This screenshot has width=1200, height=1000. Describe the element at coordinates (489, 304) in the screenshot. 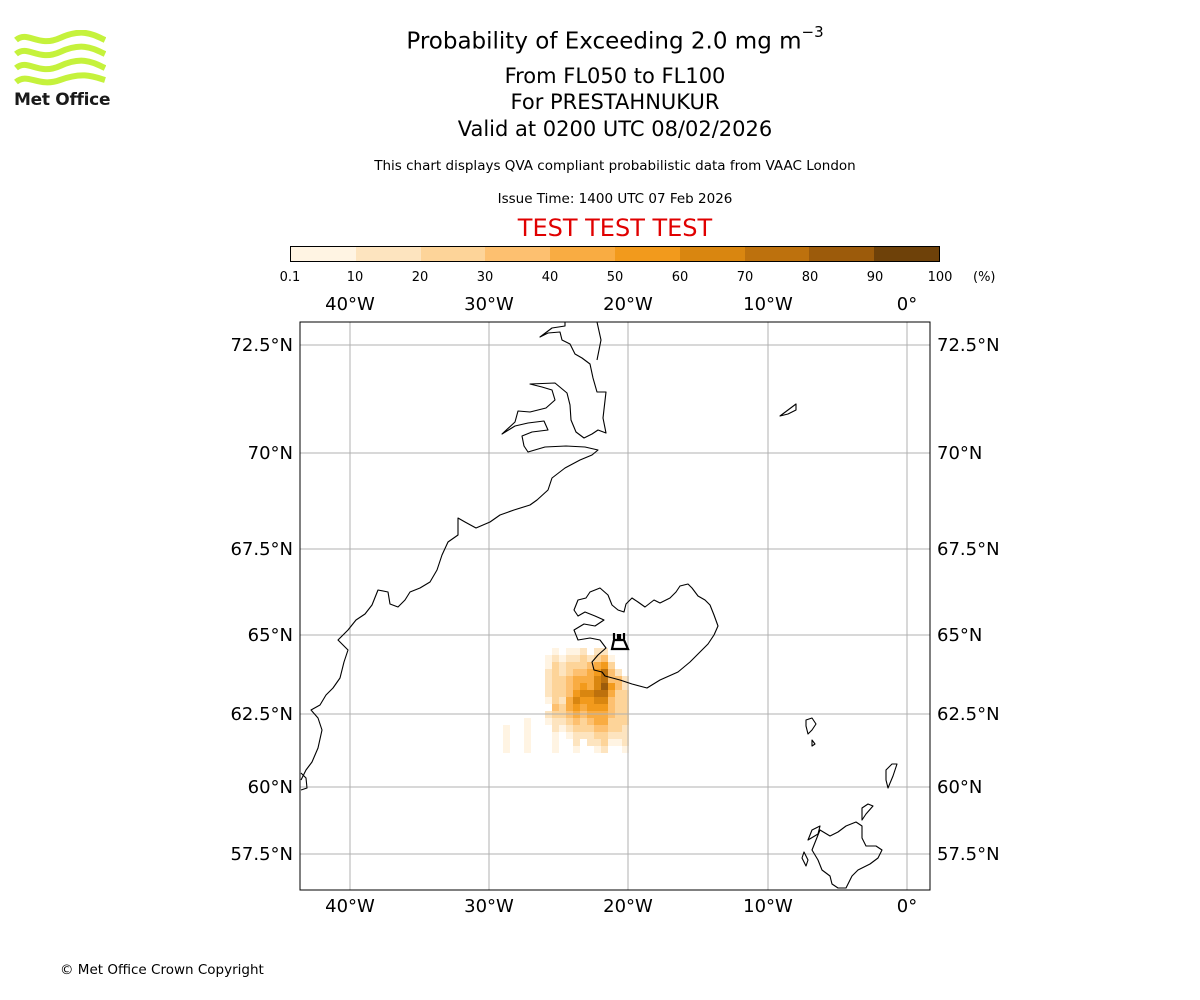

I see `longitude-label-top: 30°W` at that location.